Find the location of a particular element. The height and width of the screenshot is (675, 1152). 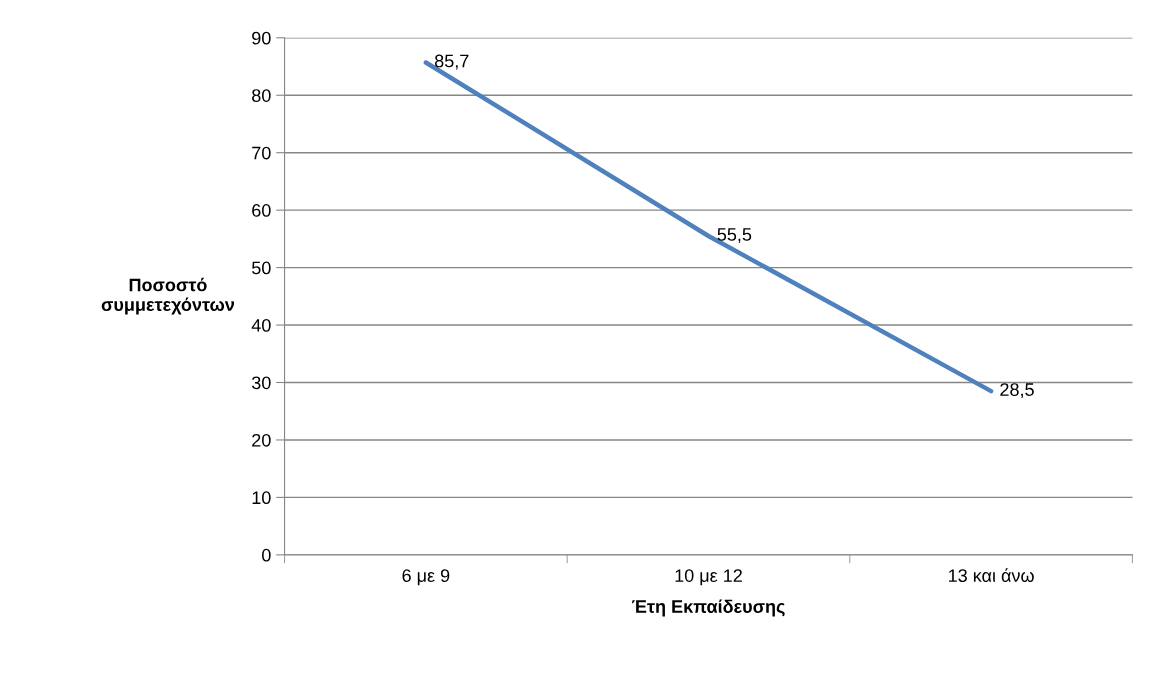

y-tick-label: 0 is located at coordinates (266, 555).